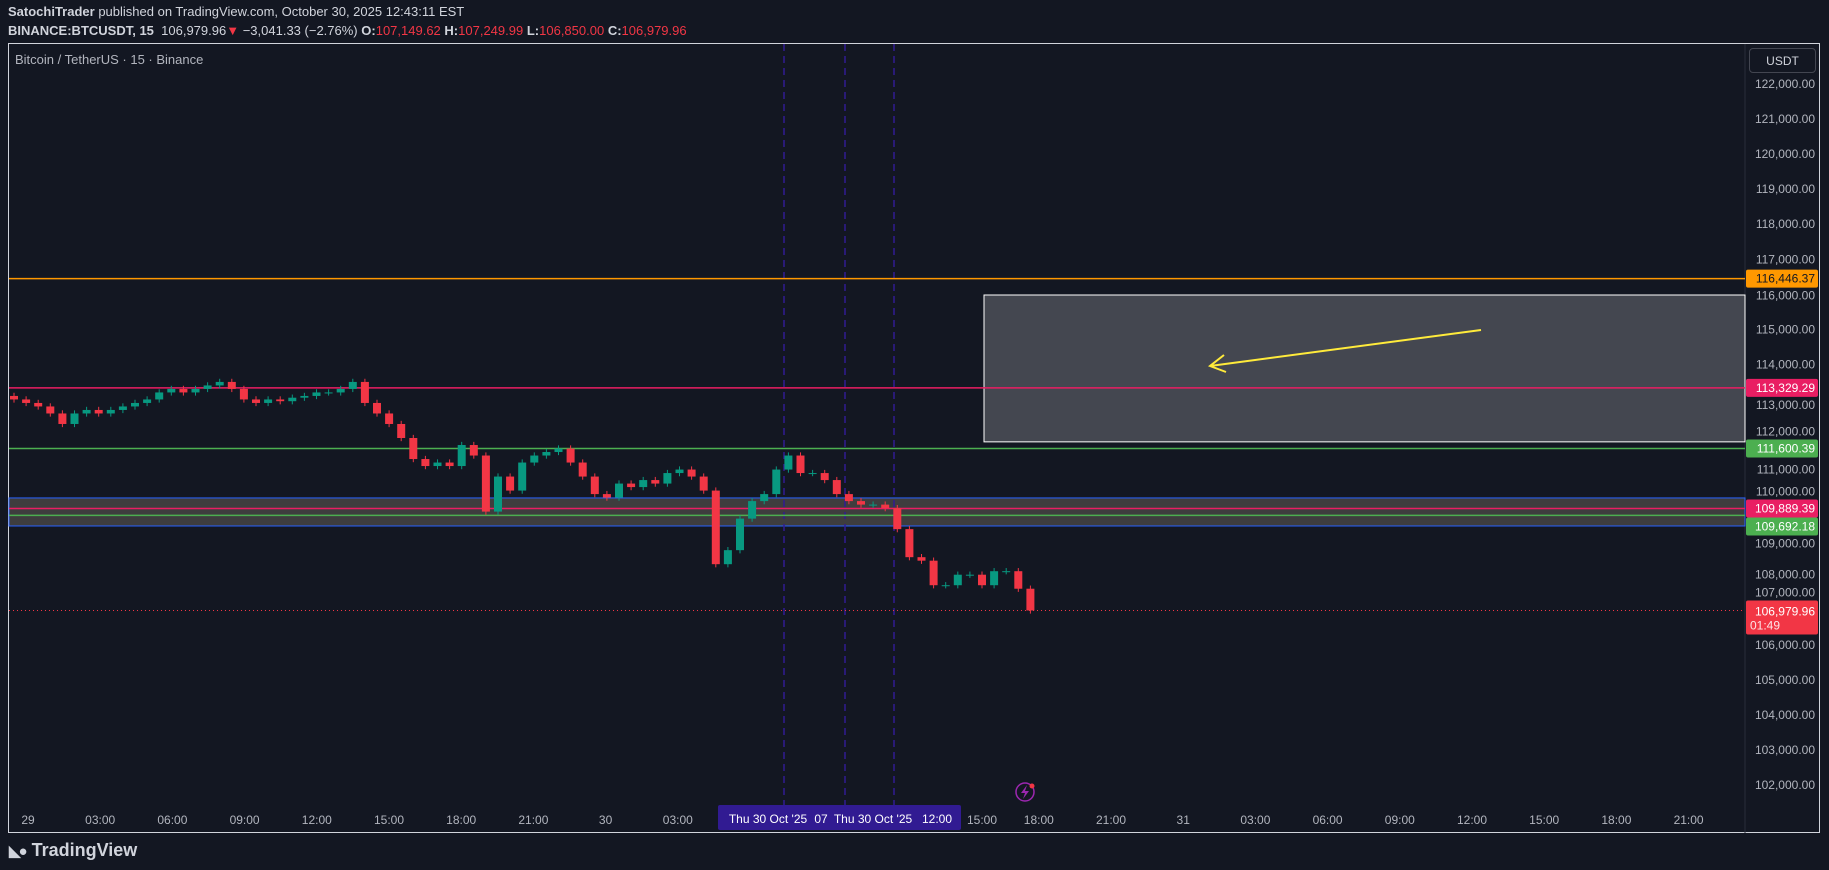 This screenshot has height=870, width=1829. I want to click on price-label-text: 113,329.29, so click(1785, 388).